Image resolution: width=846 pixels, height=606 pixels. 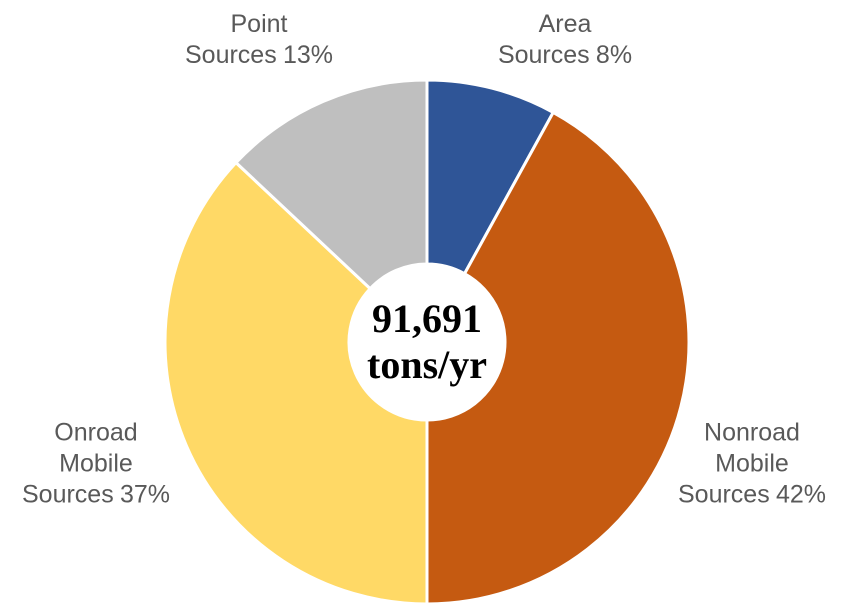 I want to click on center-label: 91,691 tons/yr, so click(x=427, y=341).